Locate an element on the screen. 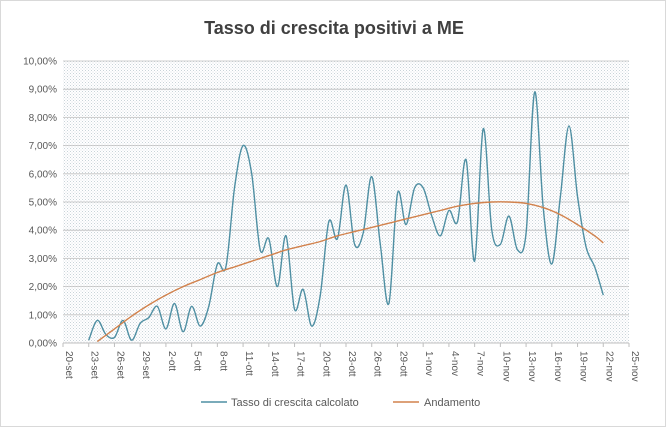  x-tick-label: 7-nov is located at coordinates (480, 363).